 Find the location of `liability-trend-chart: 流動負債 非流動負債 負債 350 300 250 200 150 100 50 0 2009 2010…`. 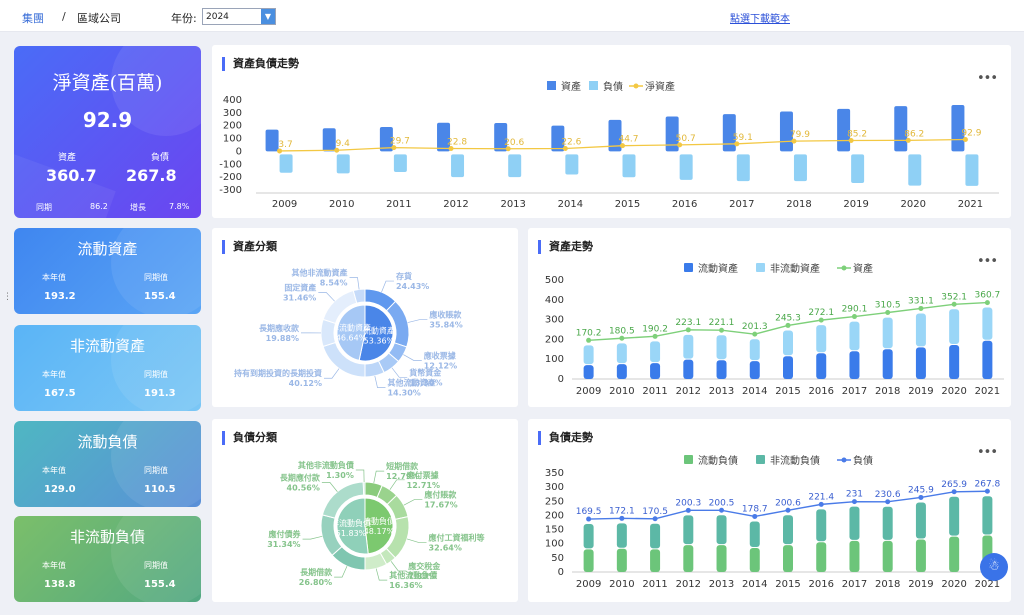

liability-trend-chart: 流動負債 非流動負債 負債 350 300 250 200 150 100 50 0 2009 2010… is located at coordinates (774, 522).